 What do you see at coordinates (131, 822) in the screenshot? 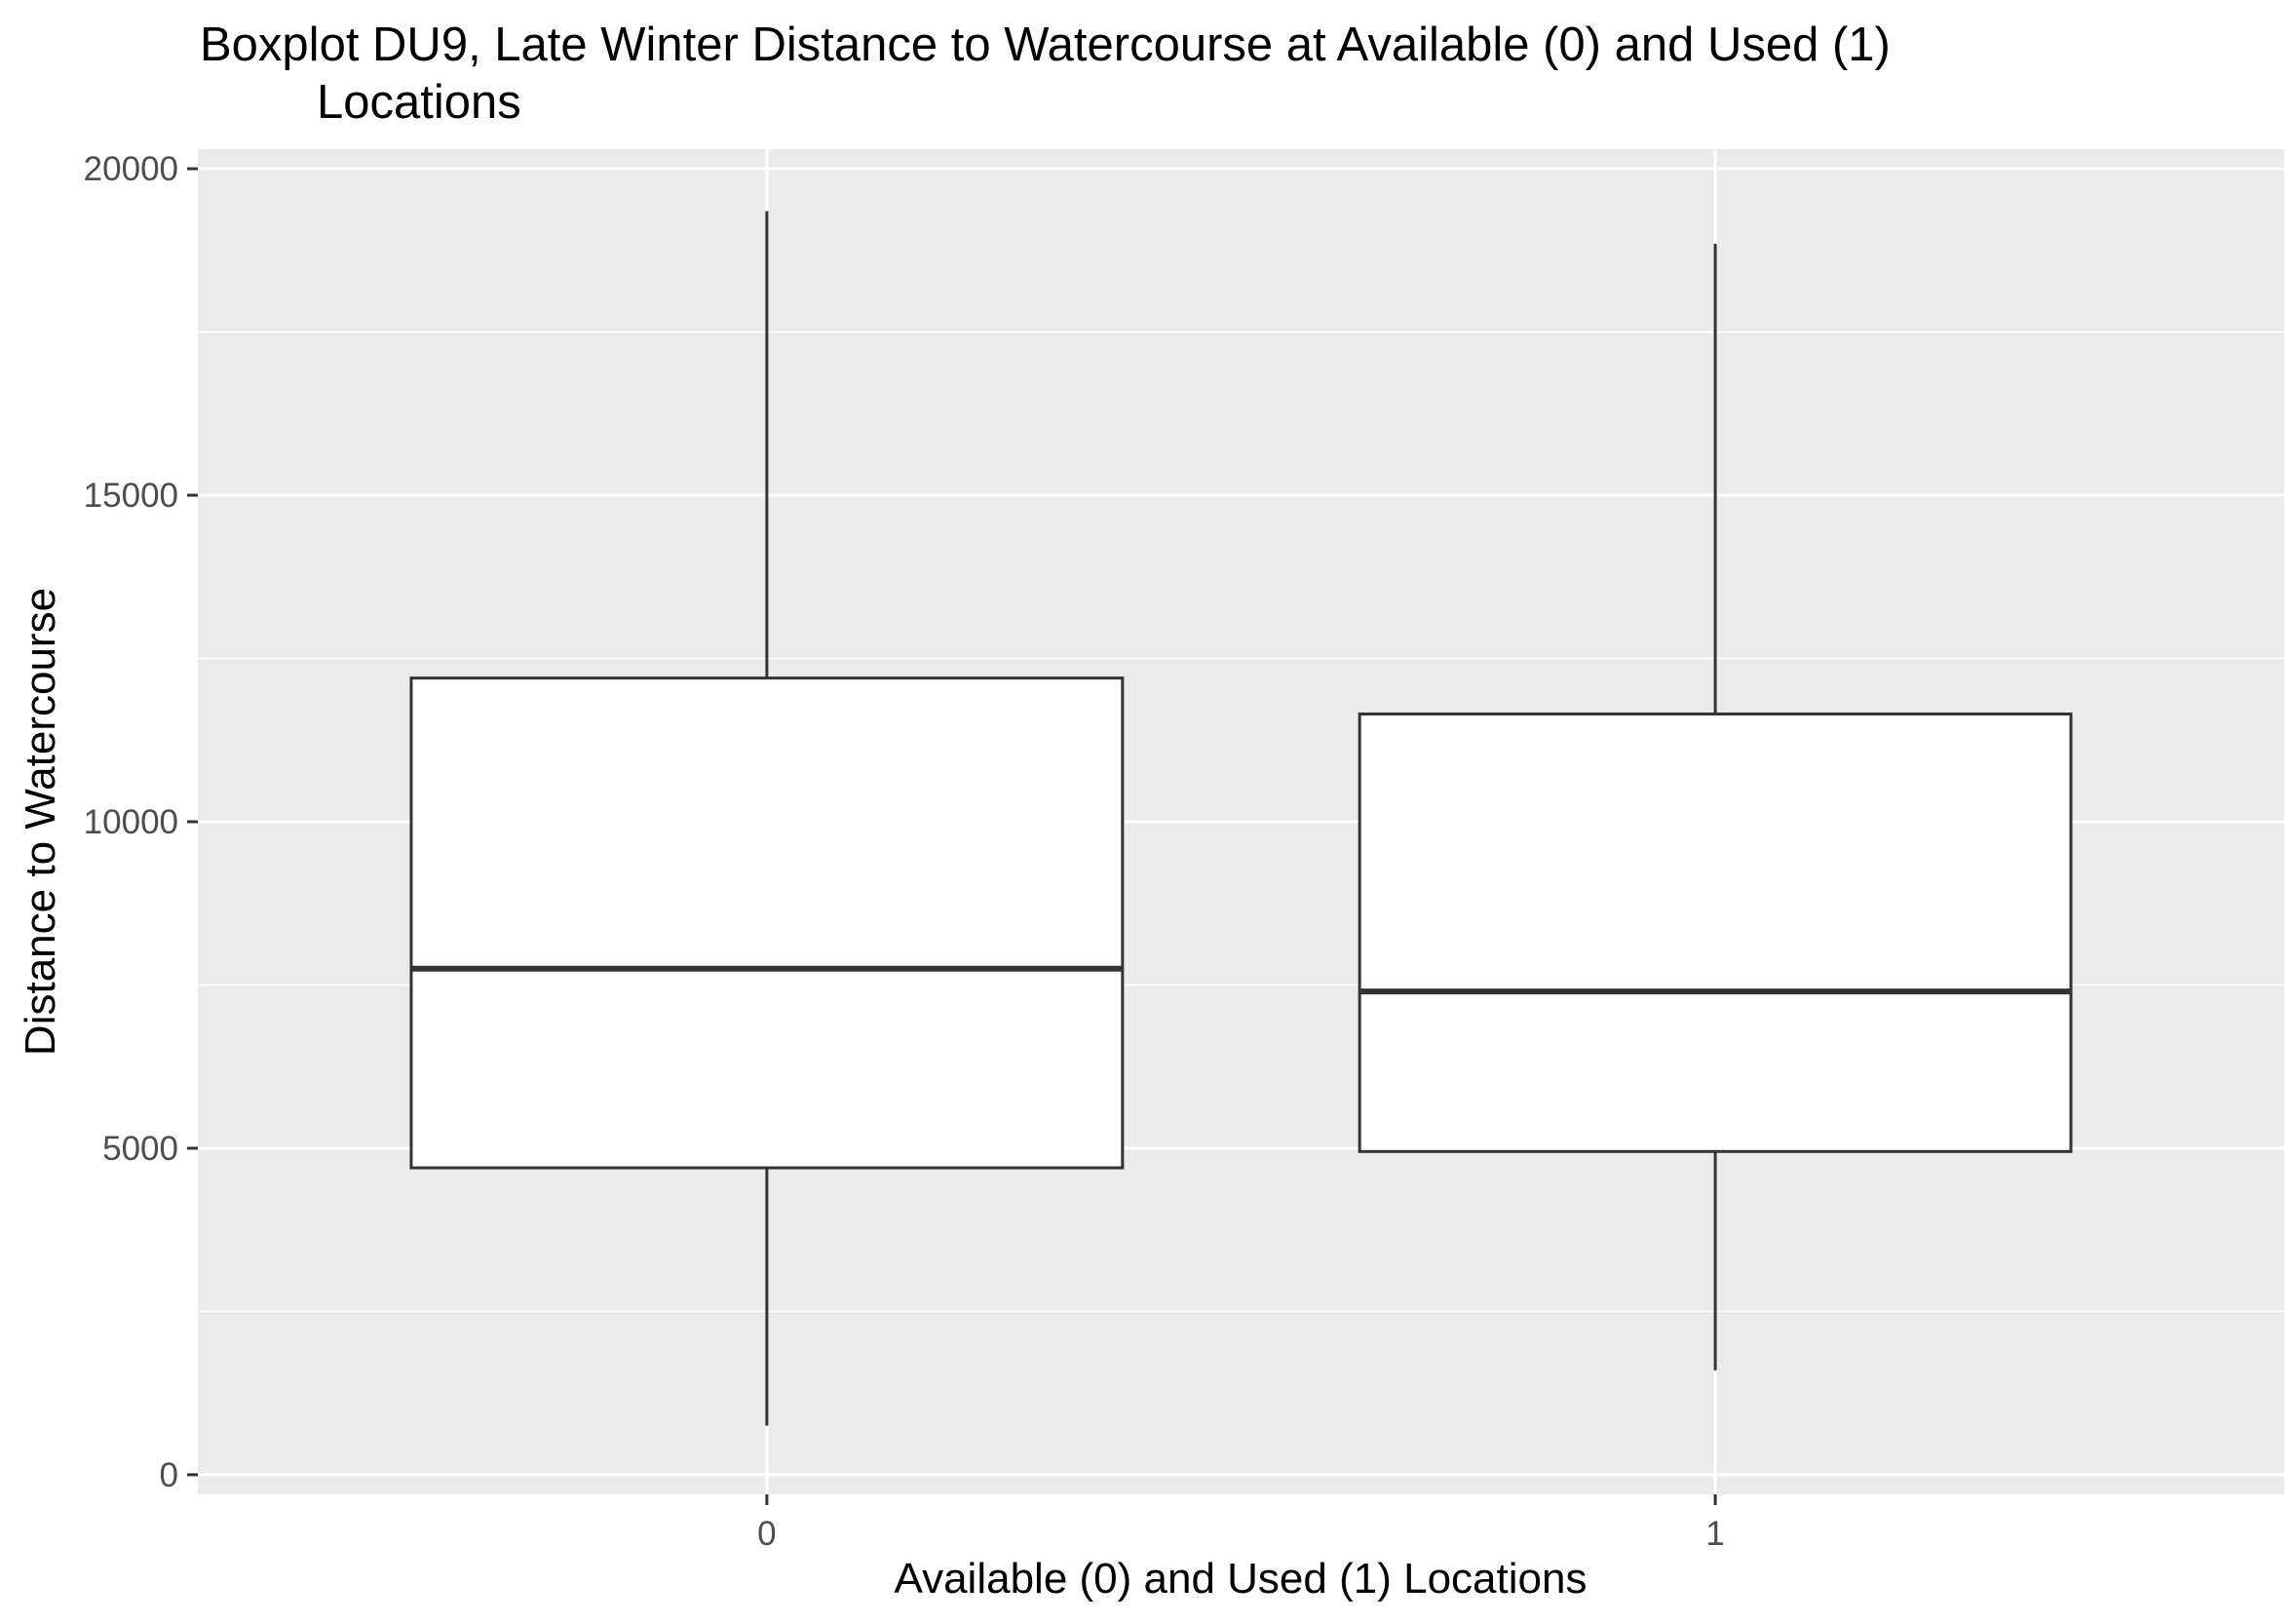
I see `y-tick-label: 10000` at bounding box center [131, 822].